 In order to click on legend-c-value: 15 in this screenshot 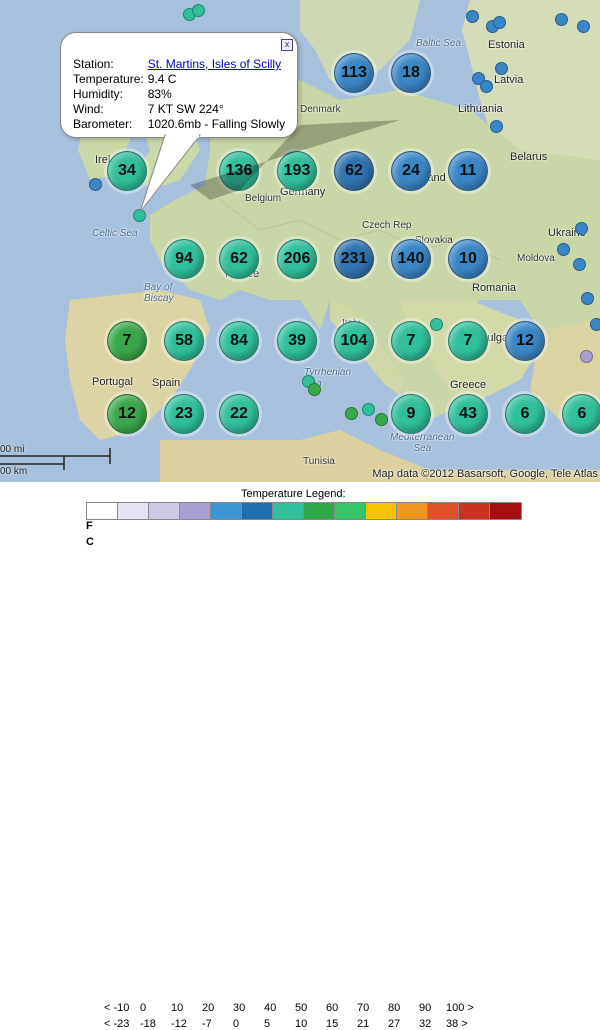, I will do `click(332, 1024)`.